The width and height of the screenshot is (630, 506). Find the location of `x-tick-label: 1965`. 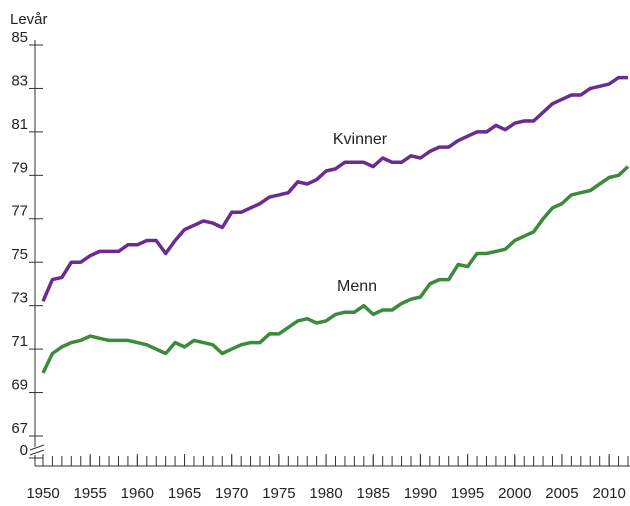

x-tick-label: 1965 is located at coordinates (184, 493).